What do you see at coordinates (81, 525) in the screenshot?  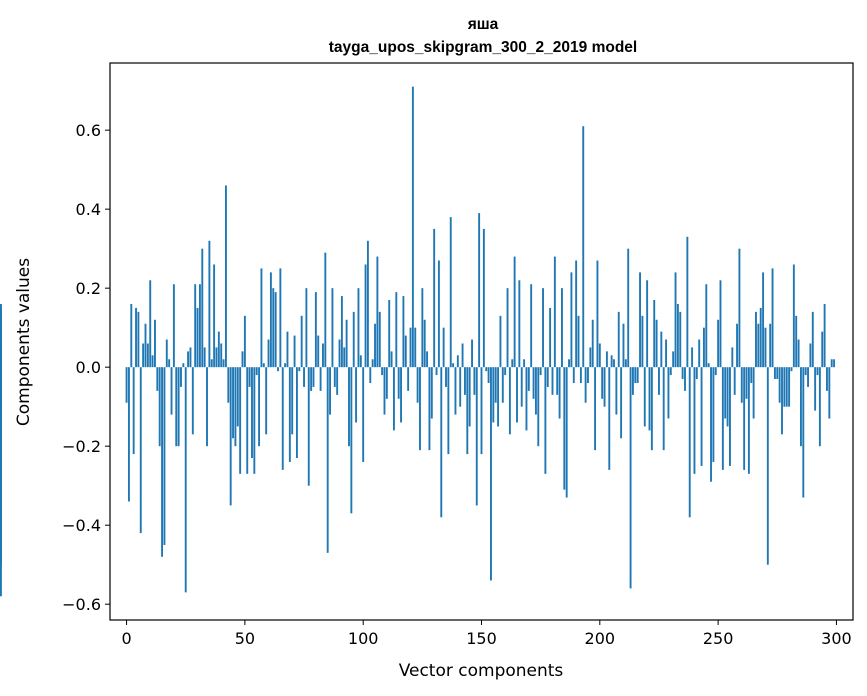 I see `y-tick-label: −0.4` at bounding box center [81, 525].